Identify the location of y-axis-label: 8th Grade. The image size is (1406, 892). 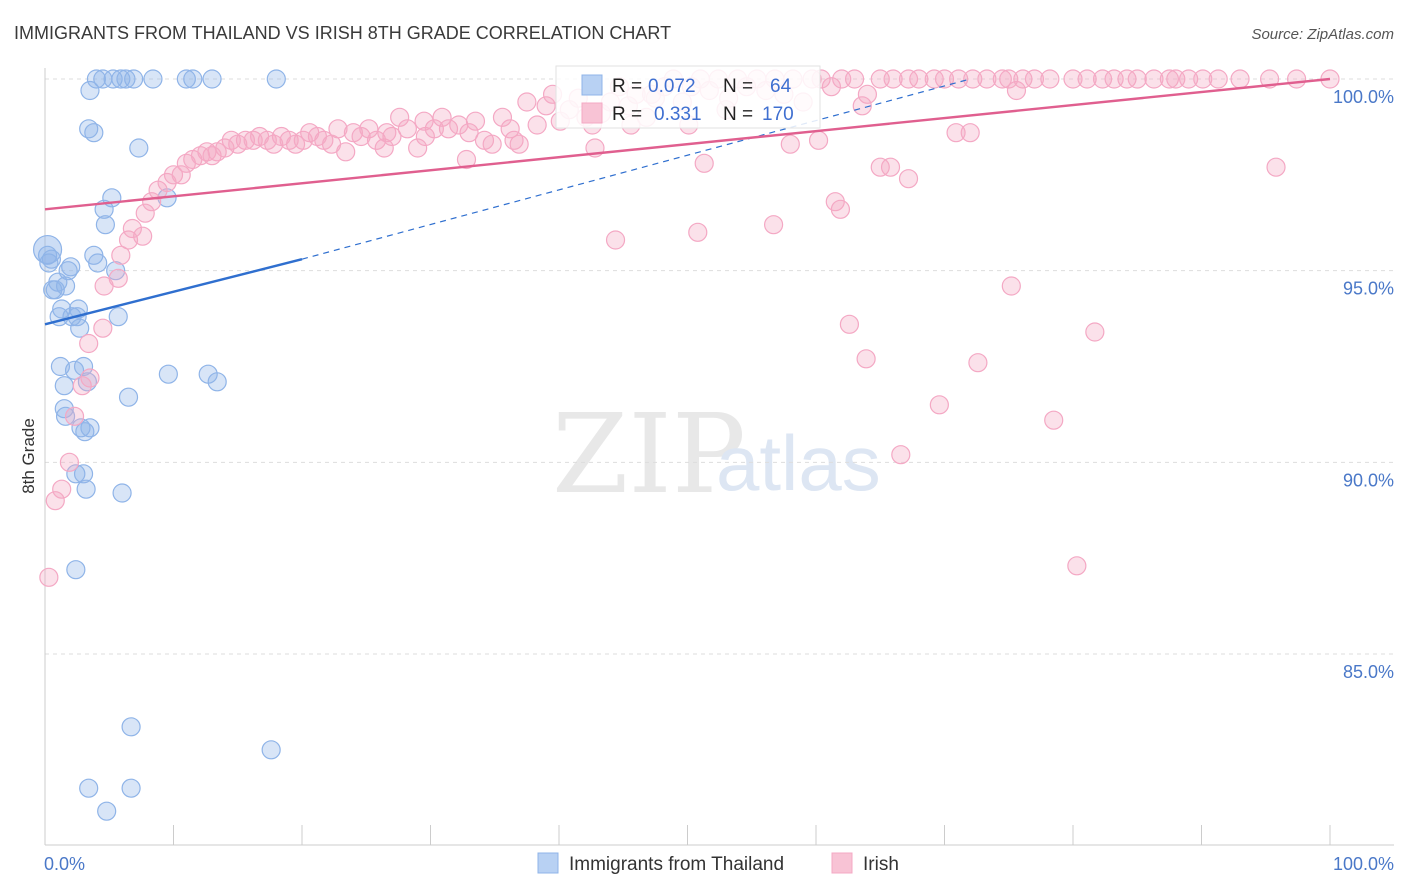
(28, 456).